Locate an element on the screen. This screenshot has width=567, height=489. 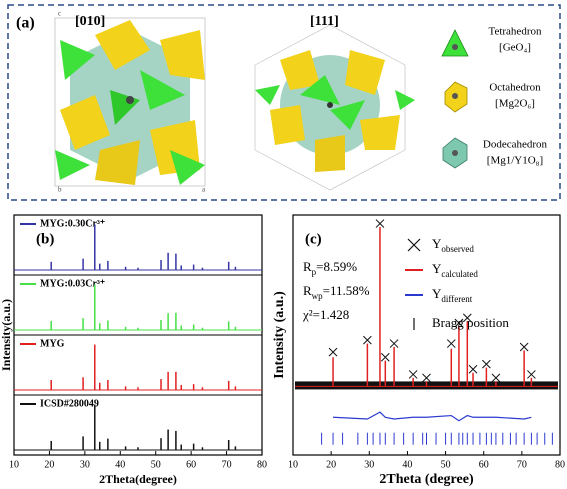
fit-annotation: Rp=8.59% is located at coordinates (330, 268).